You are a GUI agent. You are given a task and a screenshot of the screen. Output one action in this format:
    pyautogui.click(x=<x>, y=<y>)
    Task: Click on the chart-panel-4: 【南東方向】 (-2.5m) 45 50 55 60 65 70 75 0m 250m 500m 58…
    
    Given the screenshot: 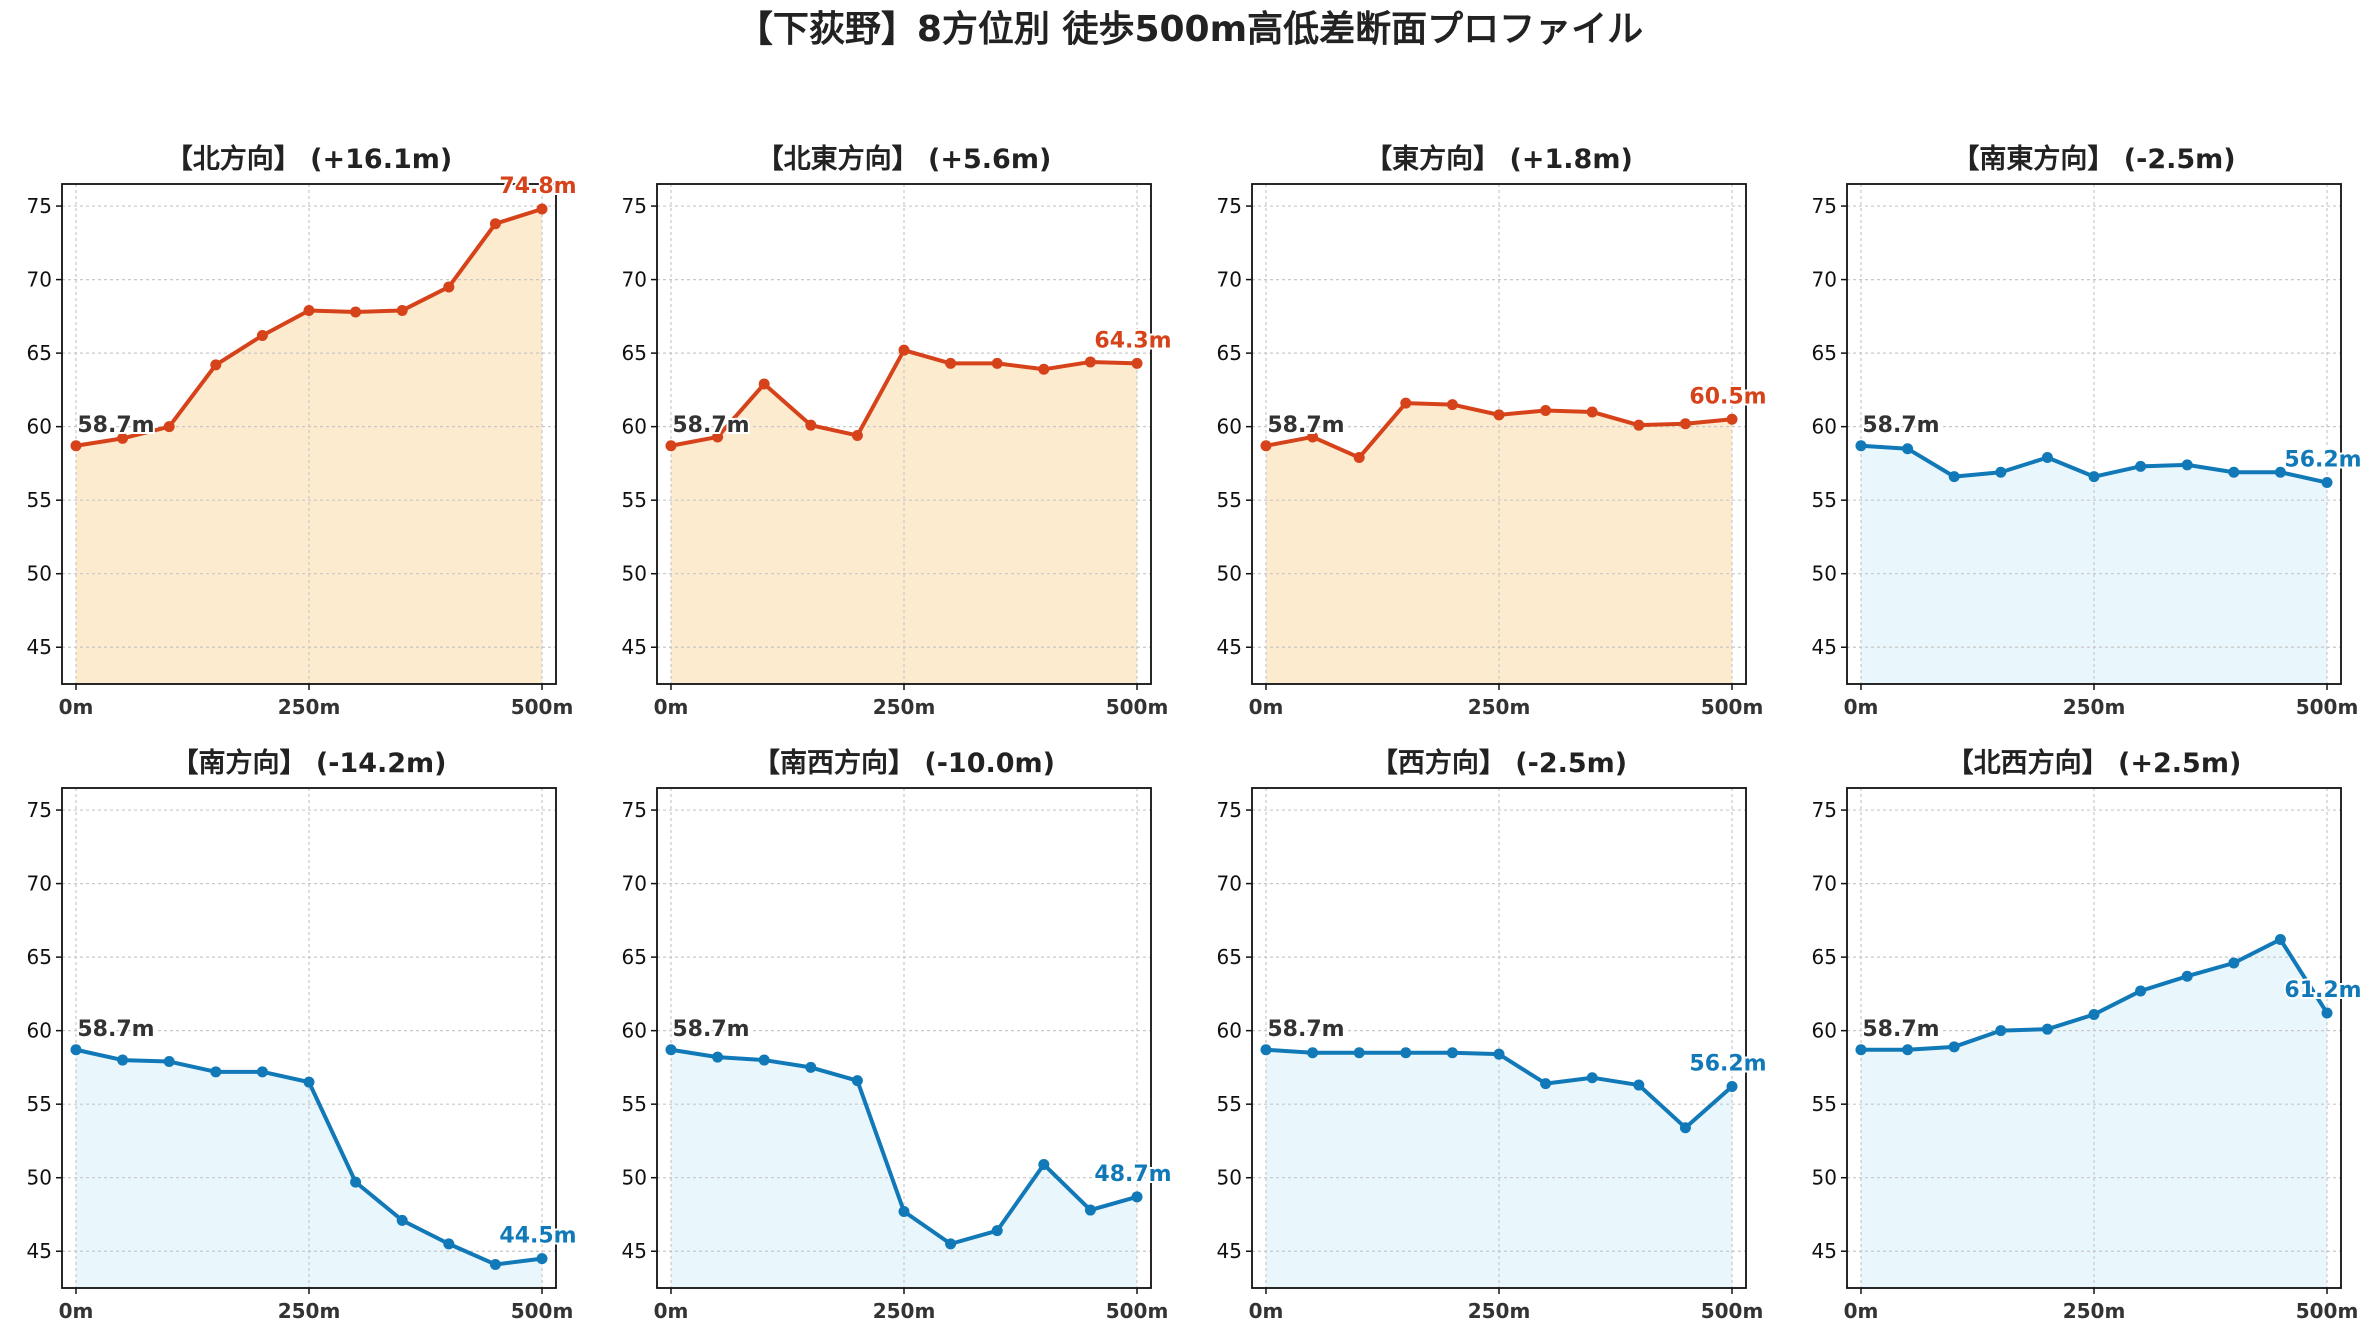 What is the action you would take?
    pyautogui.click(x=2088, y=431)
    